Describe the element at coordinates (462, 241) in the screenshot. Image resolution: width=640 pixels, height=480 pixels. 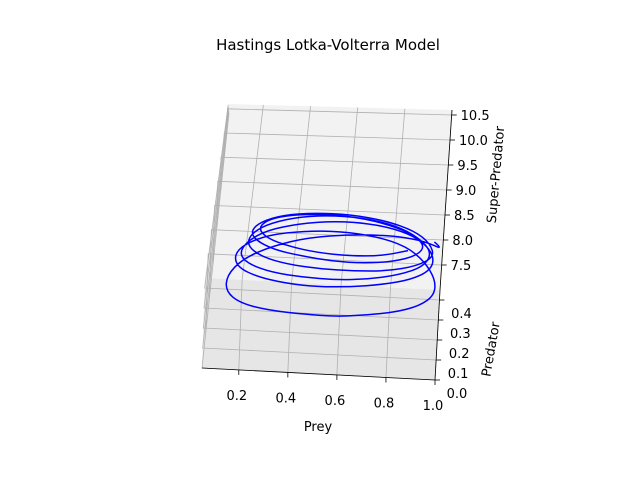
I see `z-tick-label: 8.0` at that location.